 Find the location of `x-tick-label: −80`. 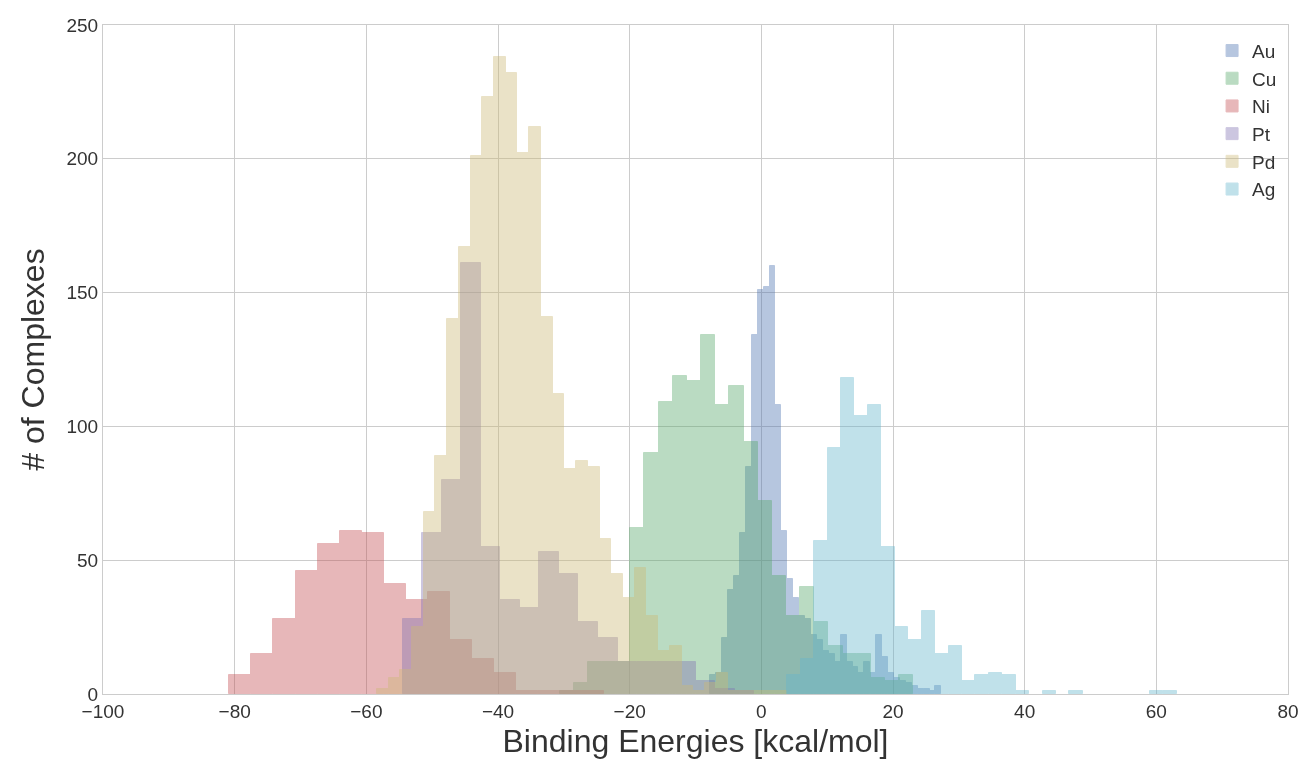

x-tick-label: −80 is located at coordinates (234, 711).